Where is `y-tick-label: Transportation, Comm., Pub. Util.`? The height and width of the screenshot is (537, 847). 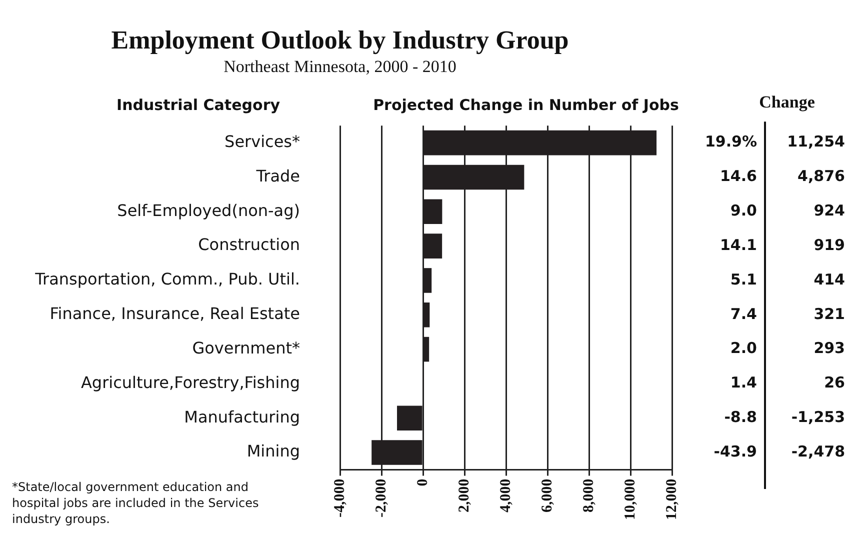 y-tick-label: Transportation, Comm., Pub. Util. is located at coordinates (167, 279).